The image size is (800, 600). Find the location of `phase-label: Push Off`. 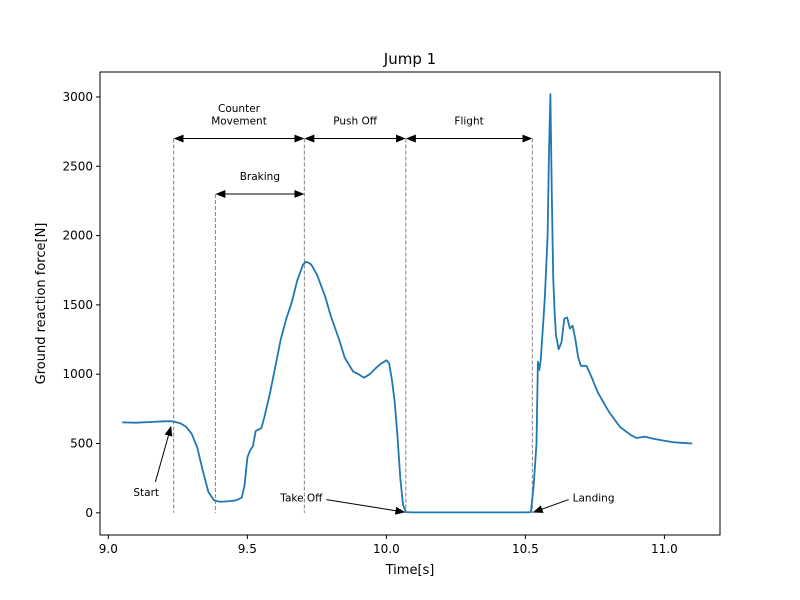

phase-label: Push Off is located at coordinates (355, 122).